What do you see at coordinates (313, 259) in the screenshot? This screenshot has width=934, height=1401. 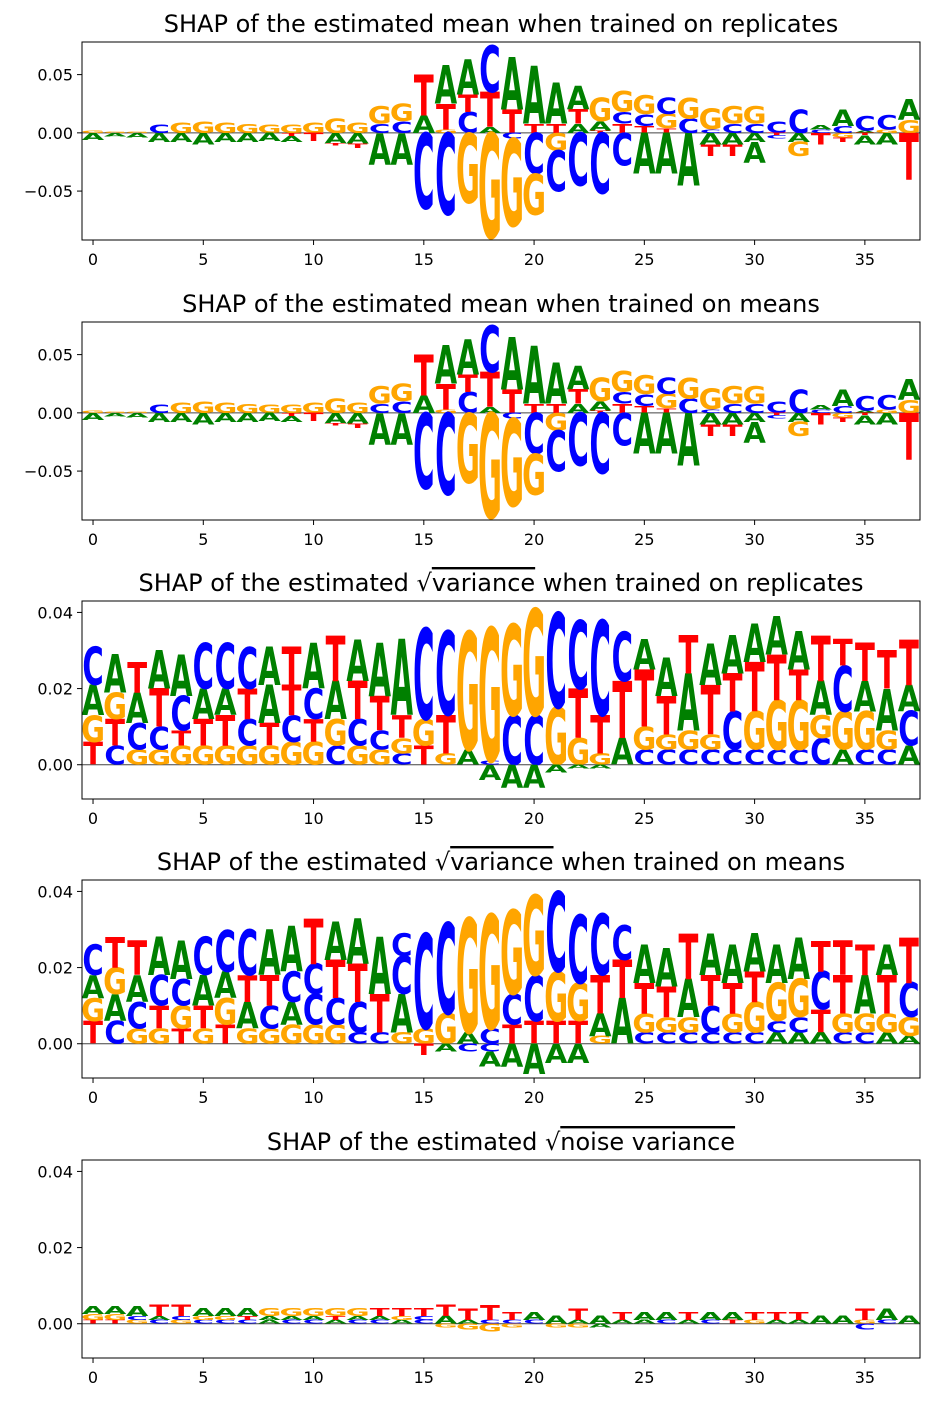 I see `x-tick-label: 10` at bounding box center [313, 259].